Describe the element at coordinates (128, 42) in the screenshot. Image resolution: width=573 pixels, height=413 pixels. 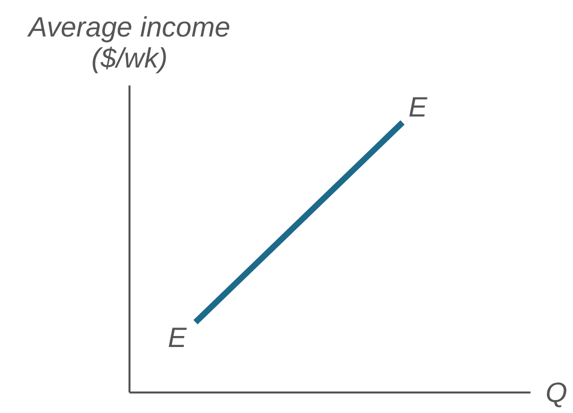
I see `y-axis-title: Average income ($/wk)` at that location.